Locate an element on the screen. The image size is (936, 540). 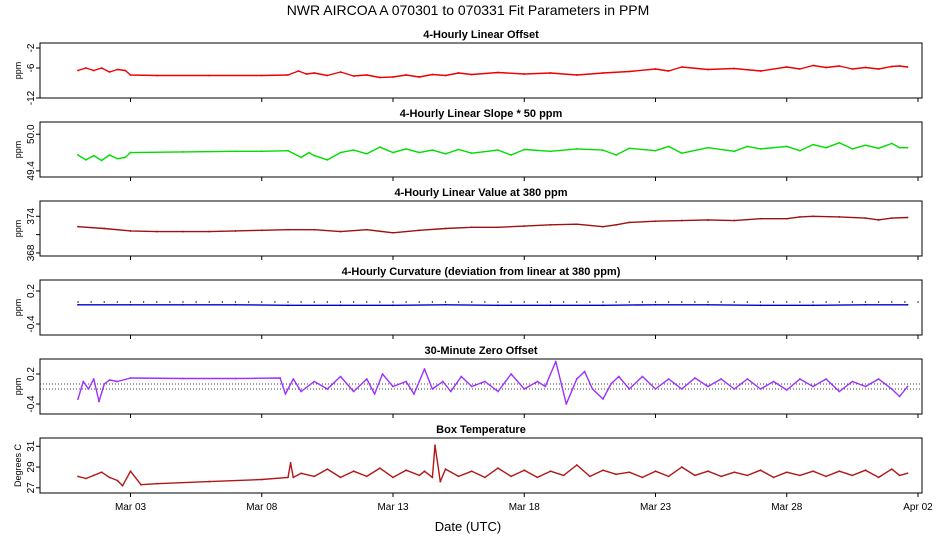
series-line-offset is located at coordinates (492, 71).